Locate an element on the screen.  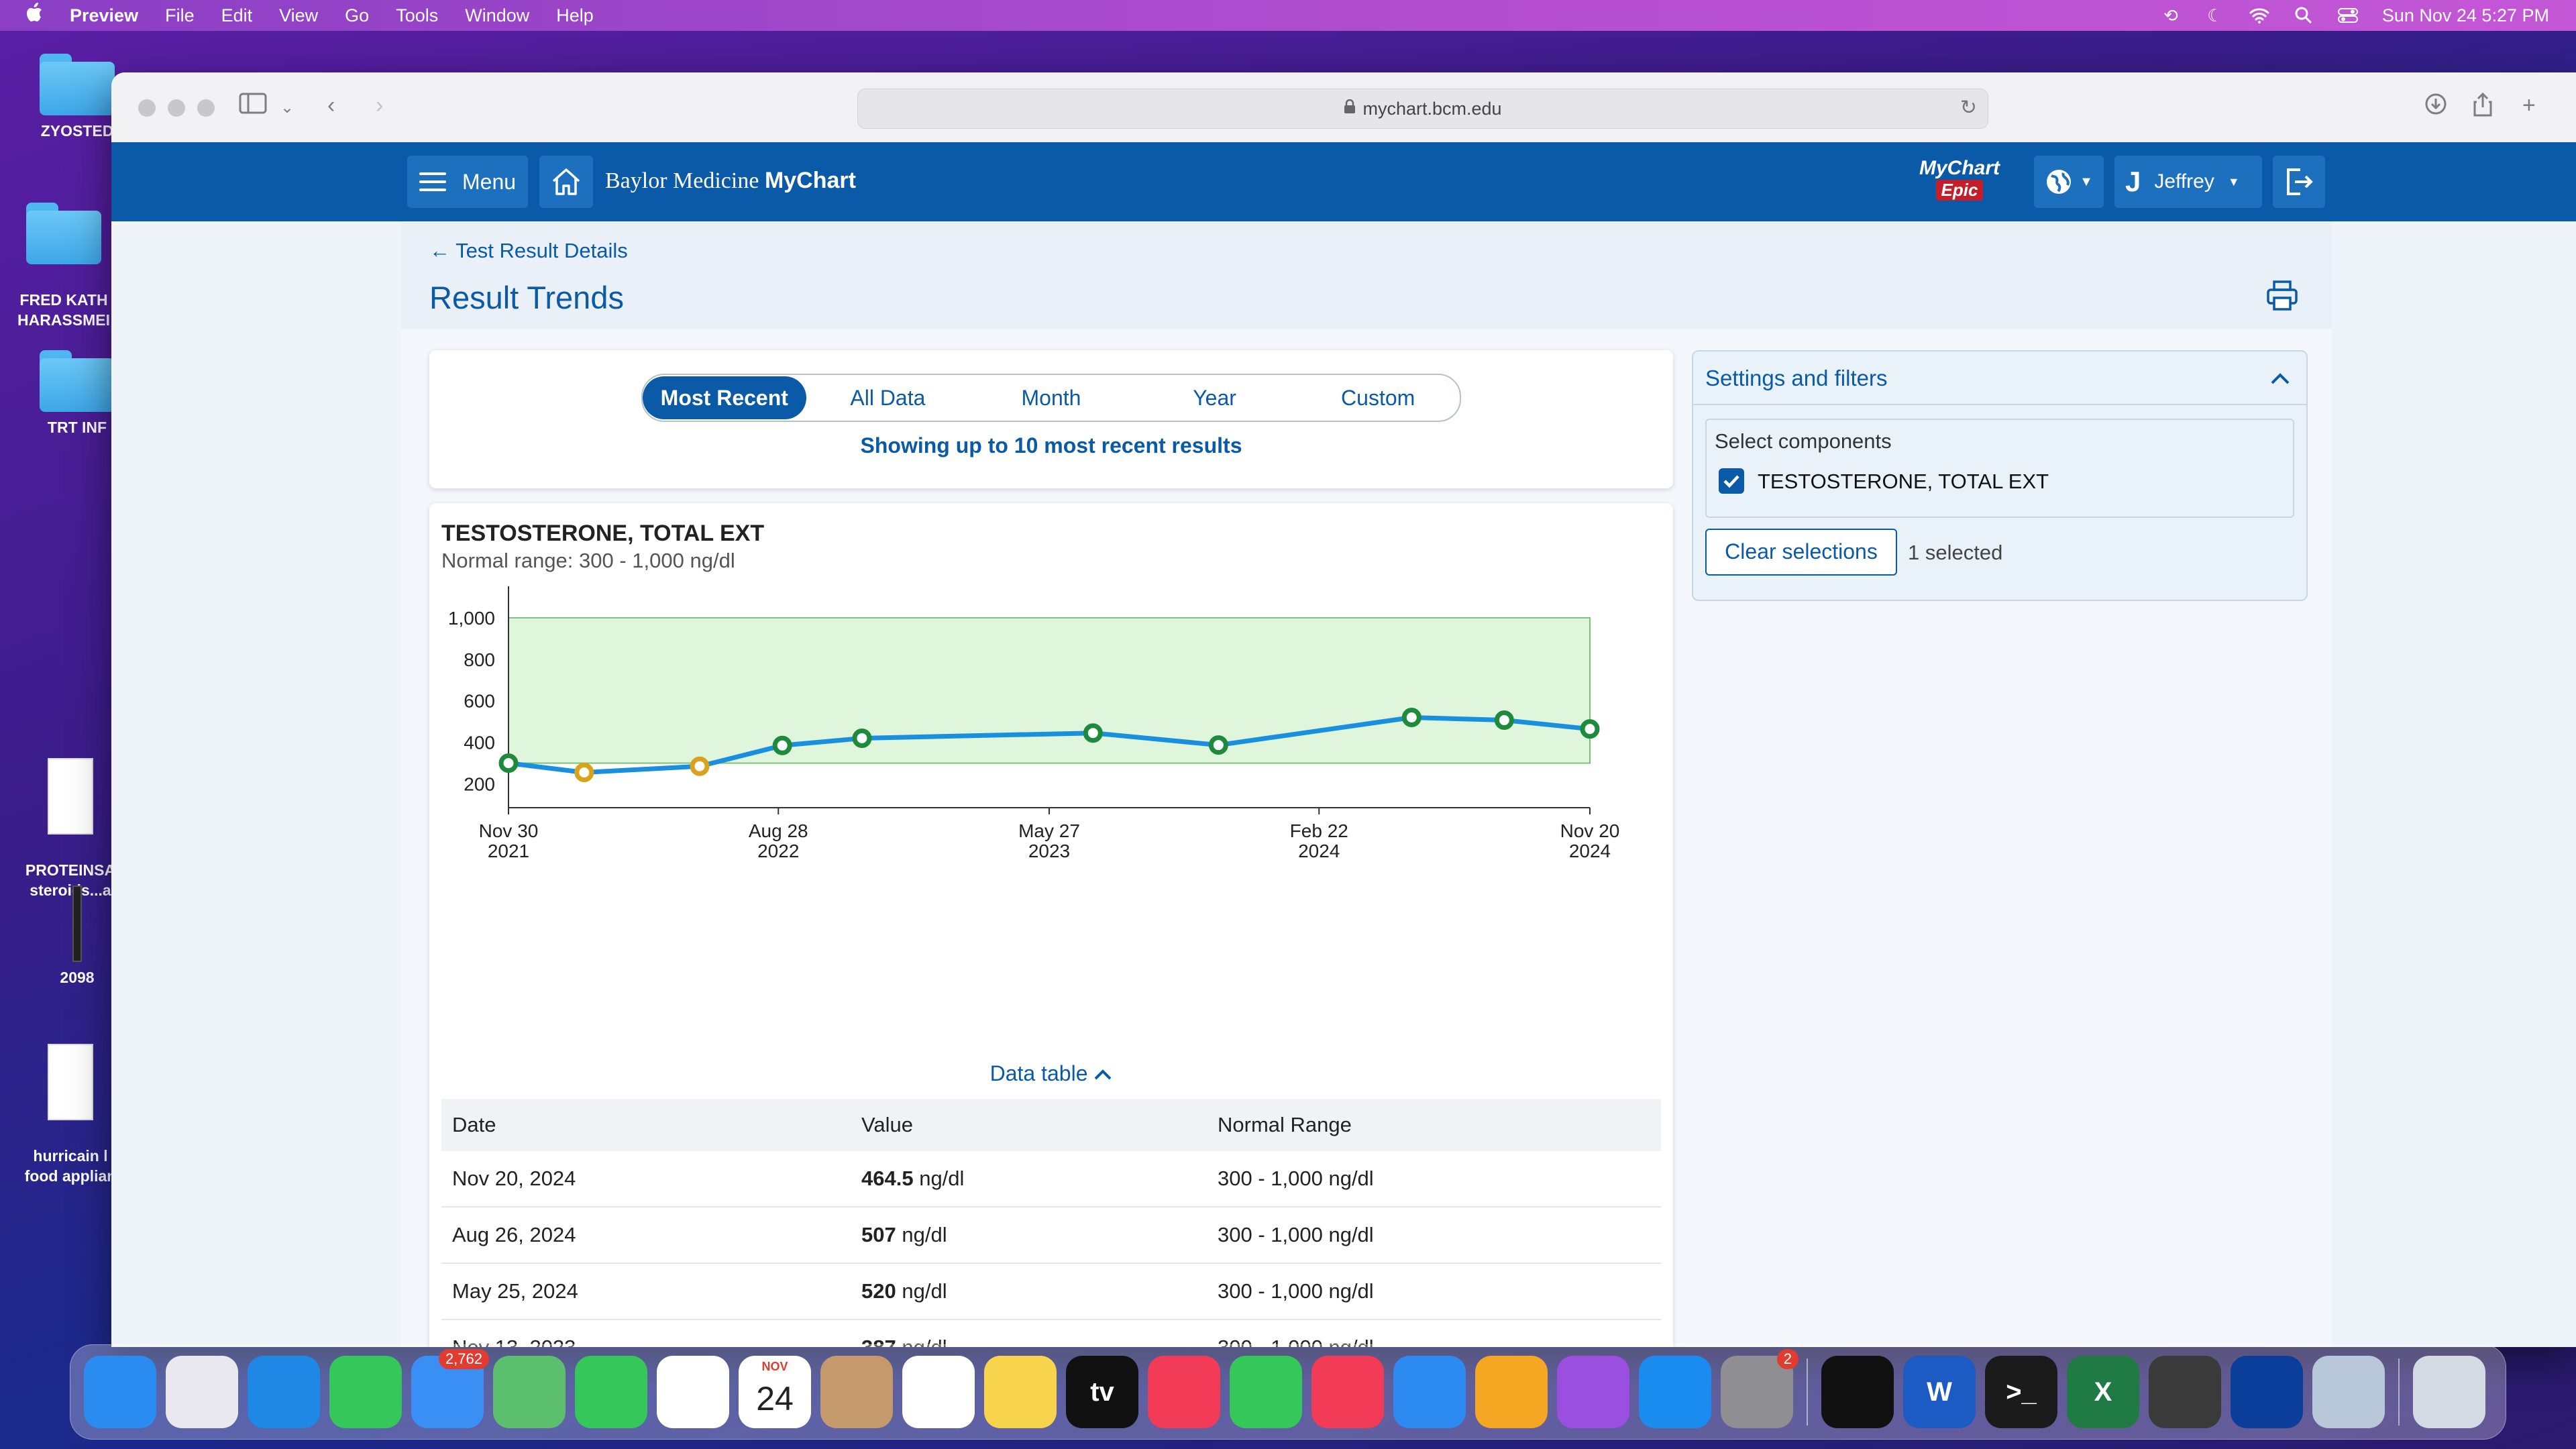
dock-app-keynote is located at coordinates (1429, 1392).